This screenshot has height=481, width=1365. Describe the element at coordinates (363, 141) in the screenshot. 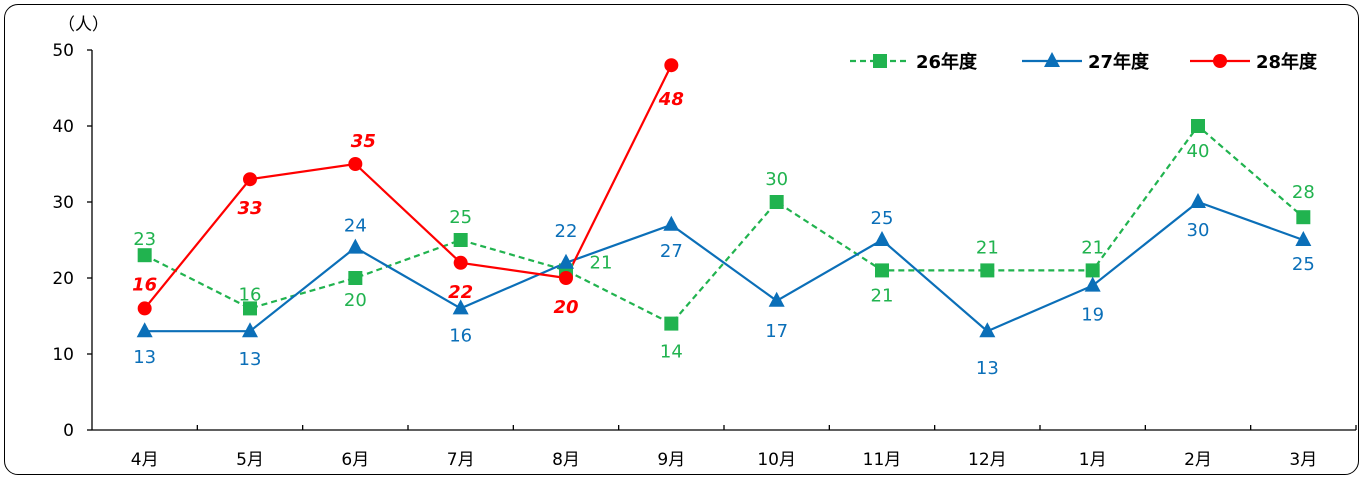

I see `data-label: 35` at that location.